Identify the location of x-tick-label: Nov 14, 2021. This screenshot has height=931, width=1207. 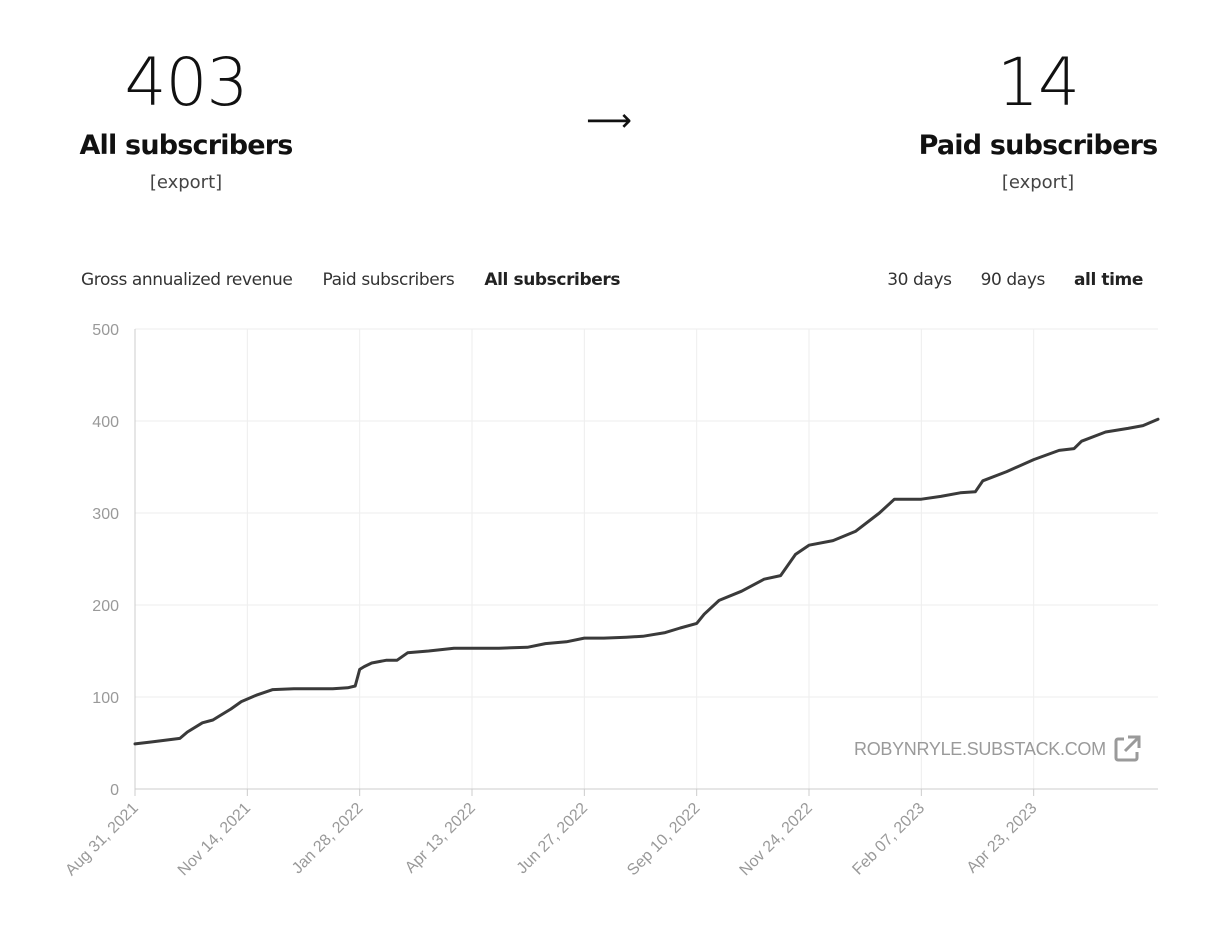
(214, 839).